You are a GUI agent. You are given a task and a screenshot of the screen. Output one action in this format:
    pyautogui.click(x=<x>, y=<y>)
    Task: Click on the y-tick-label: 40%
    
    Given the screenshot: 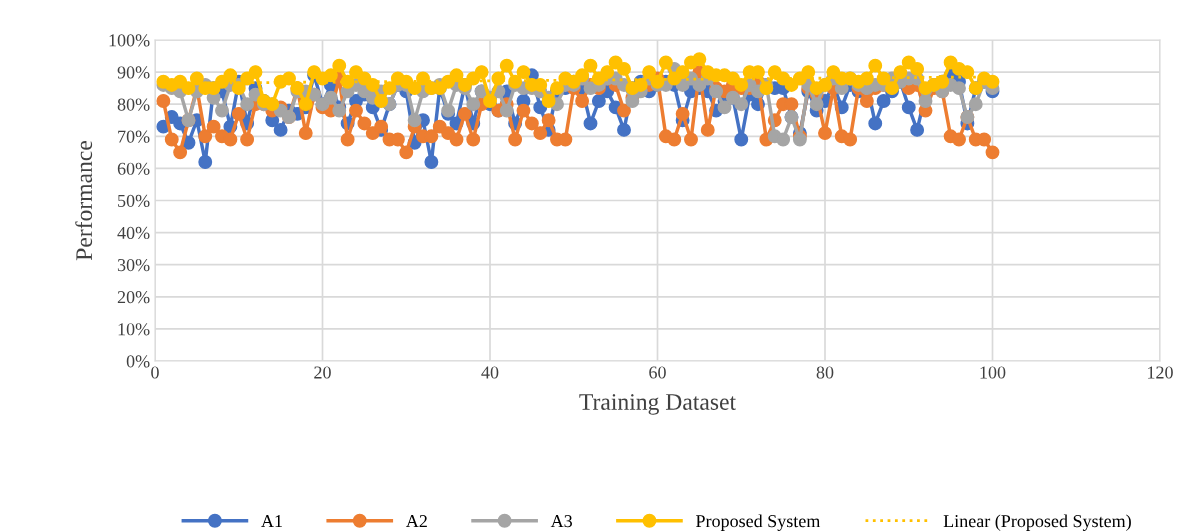 What is the action you would take?
    pyautogui.click(x=133, y=233)
    